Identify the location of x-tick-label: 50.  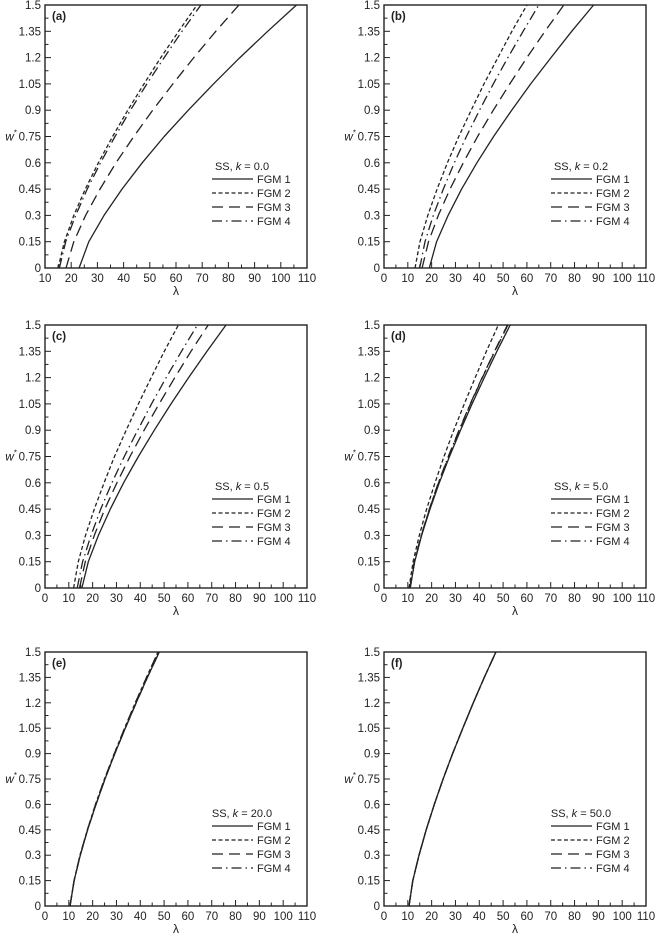
(164, 917).